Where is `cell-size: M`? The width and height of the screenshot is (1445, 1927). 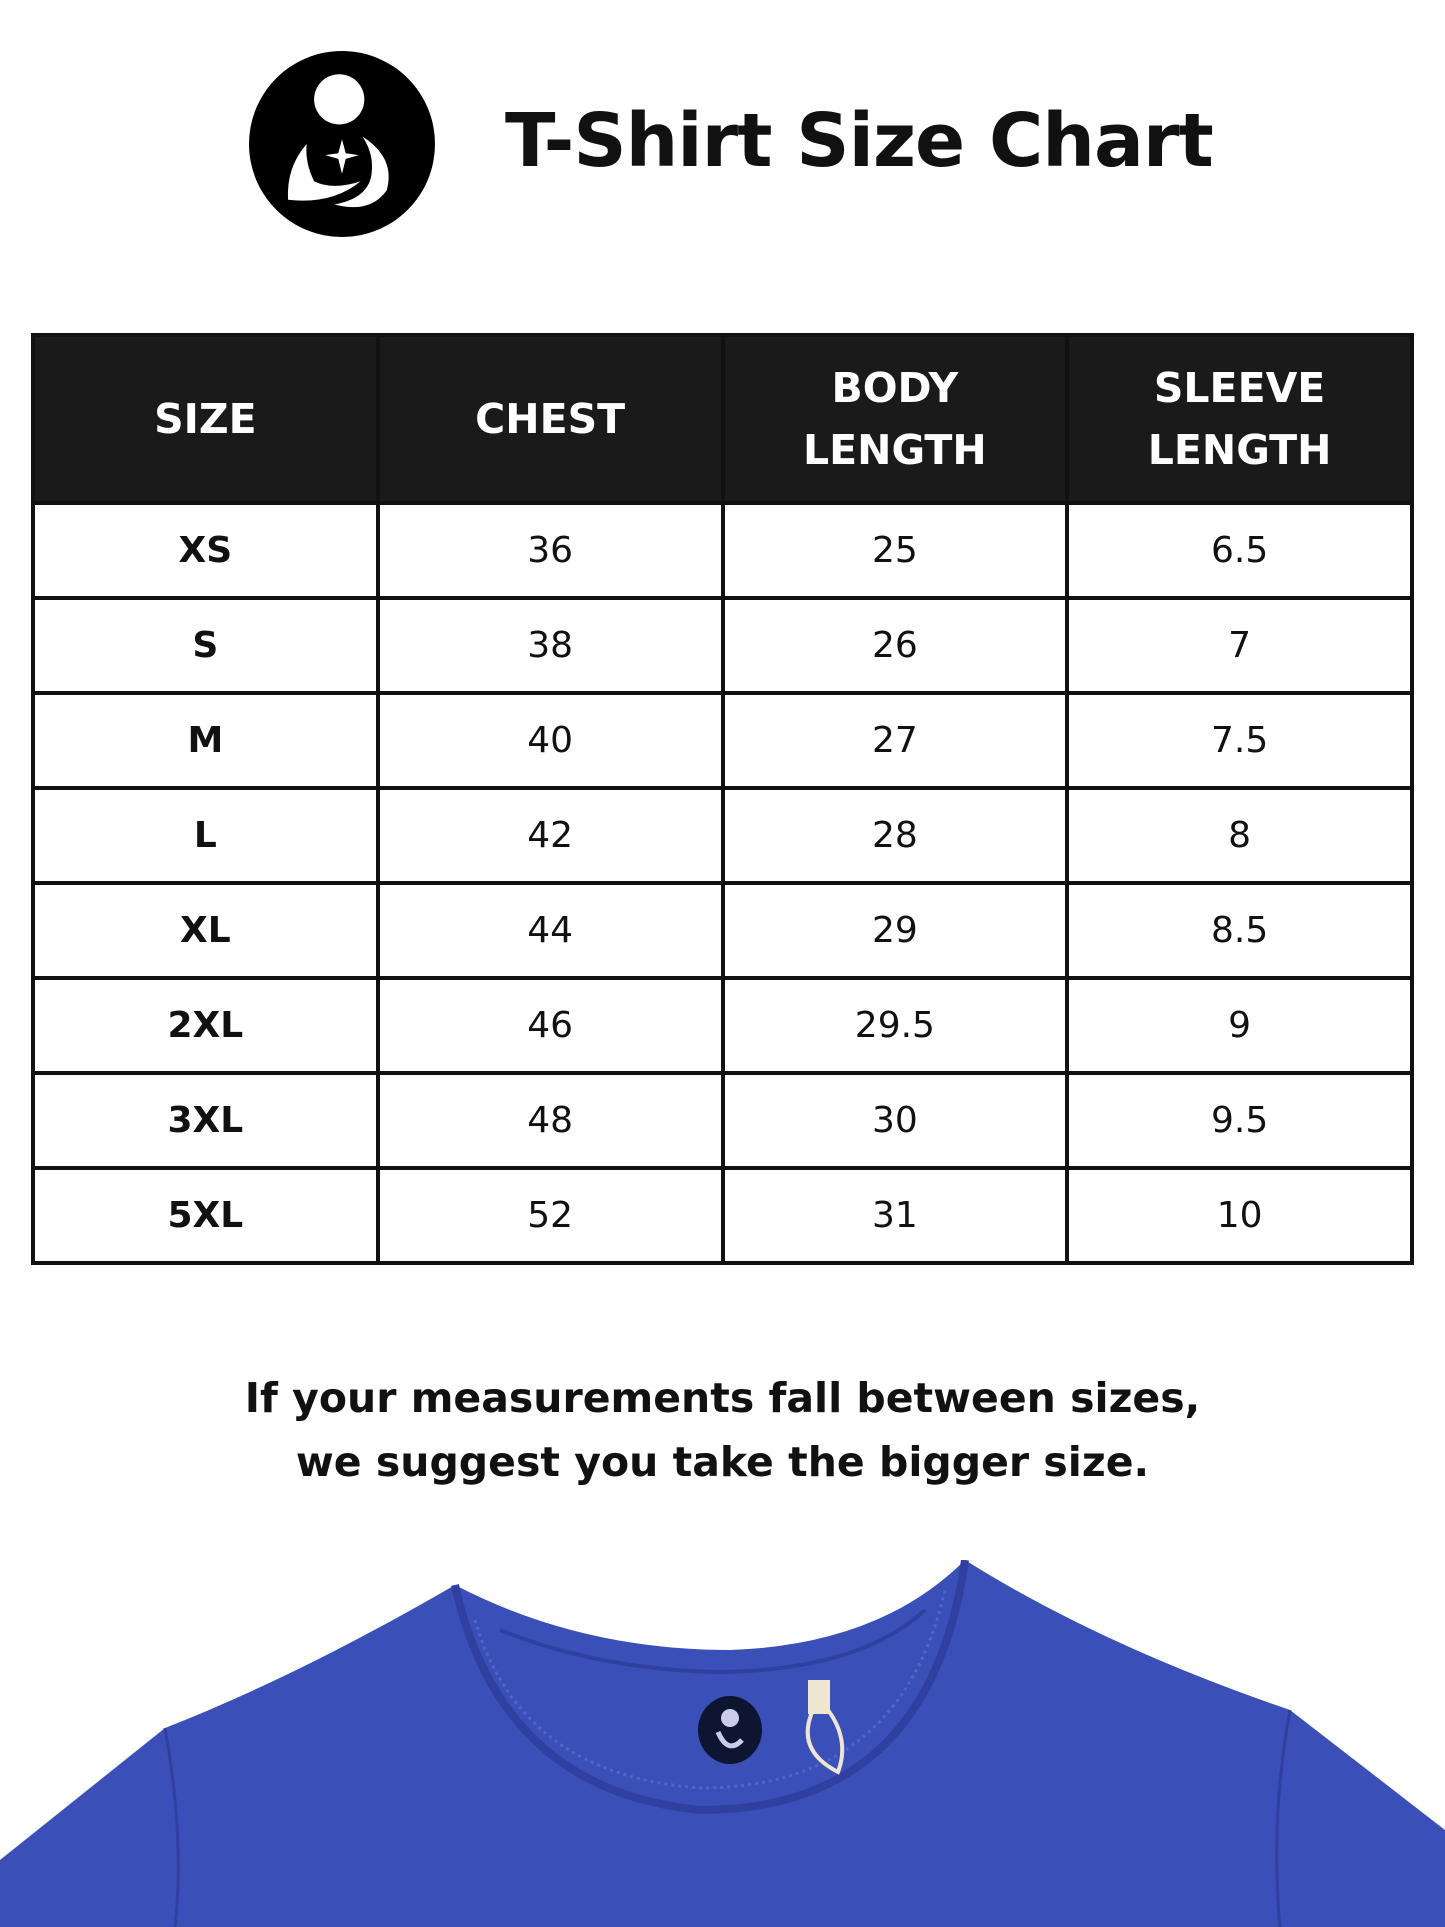 cell-size: M is located at coordinates (205, 740).